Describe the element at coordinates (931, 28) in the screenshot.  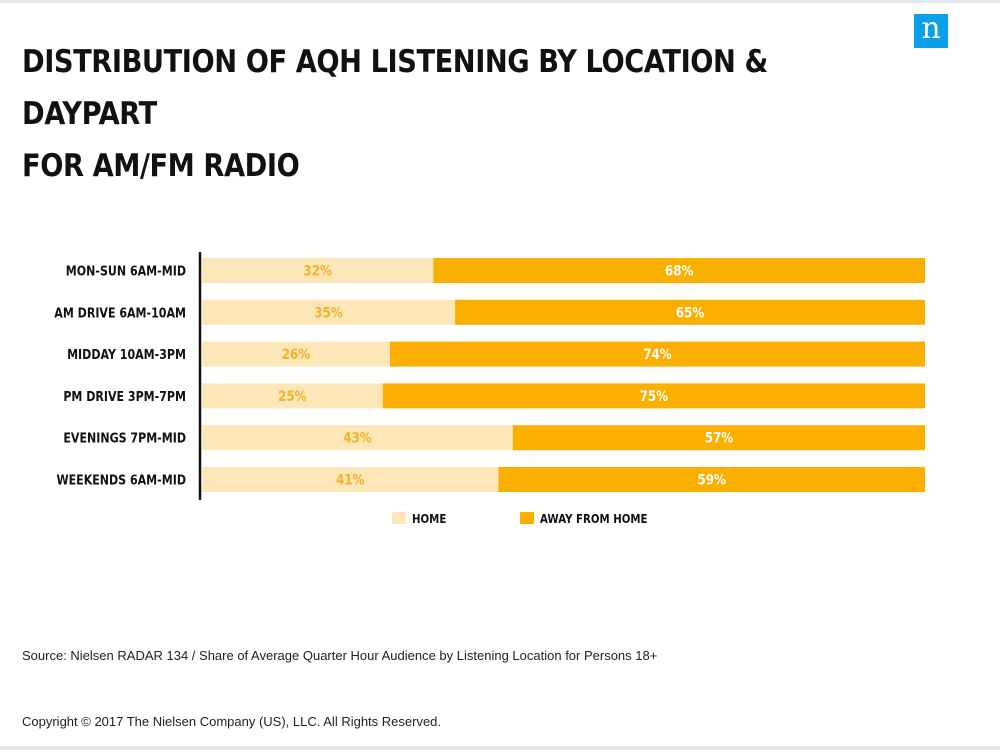
I see `logo-letter: n` at that location.